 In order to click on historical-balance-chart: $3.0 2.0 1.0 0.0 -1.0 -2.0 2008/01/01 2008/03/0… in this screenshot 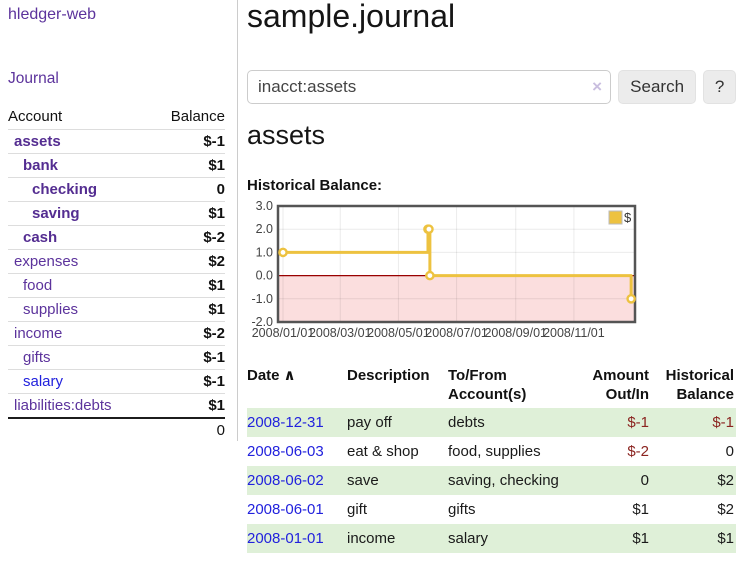, I will do `click(445, 273)`.